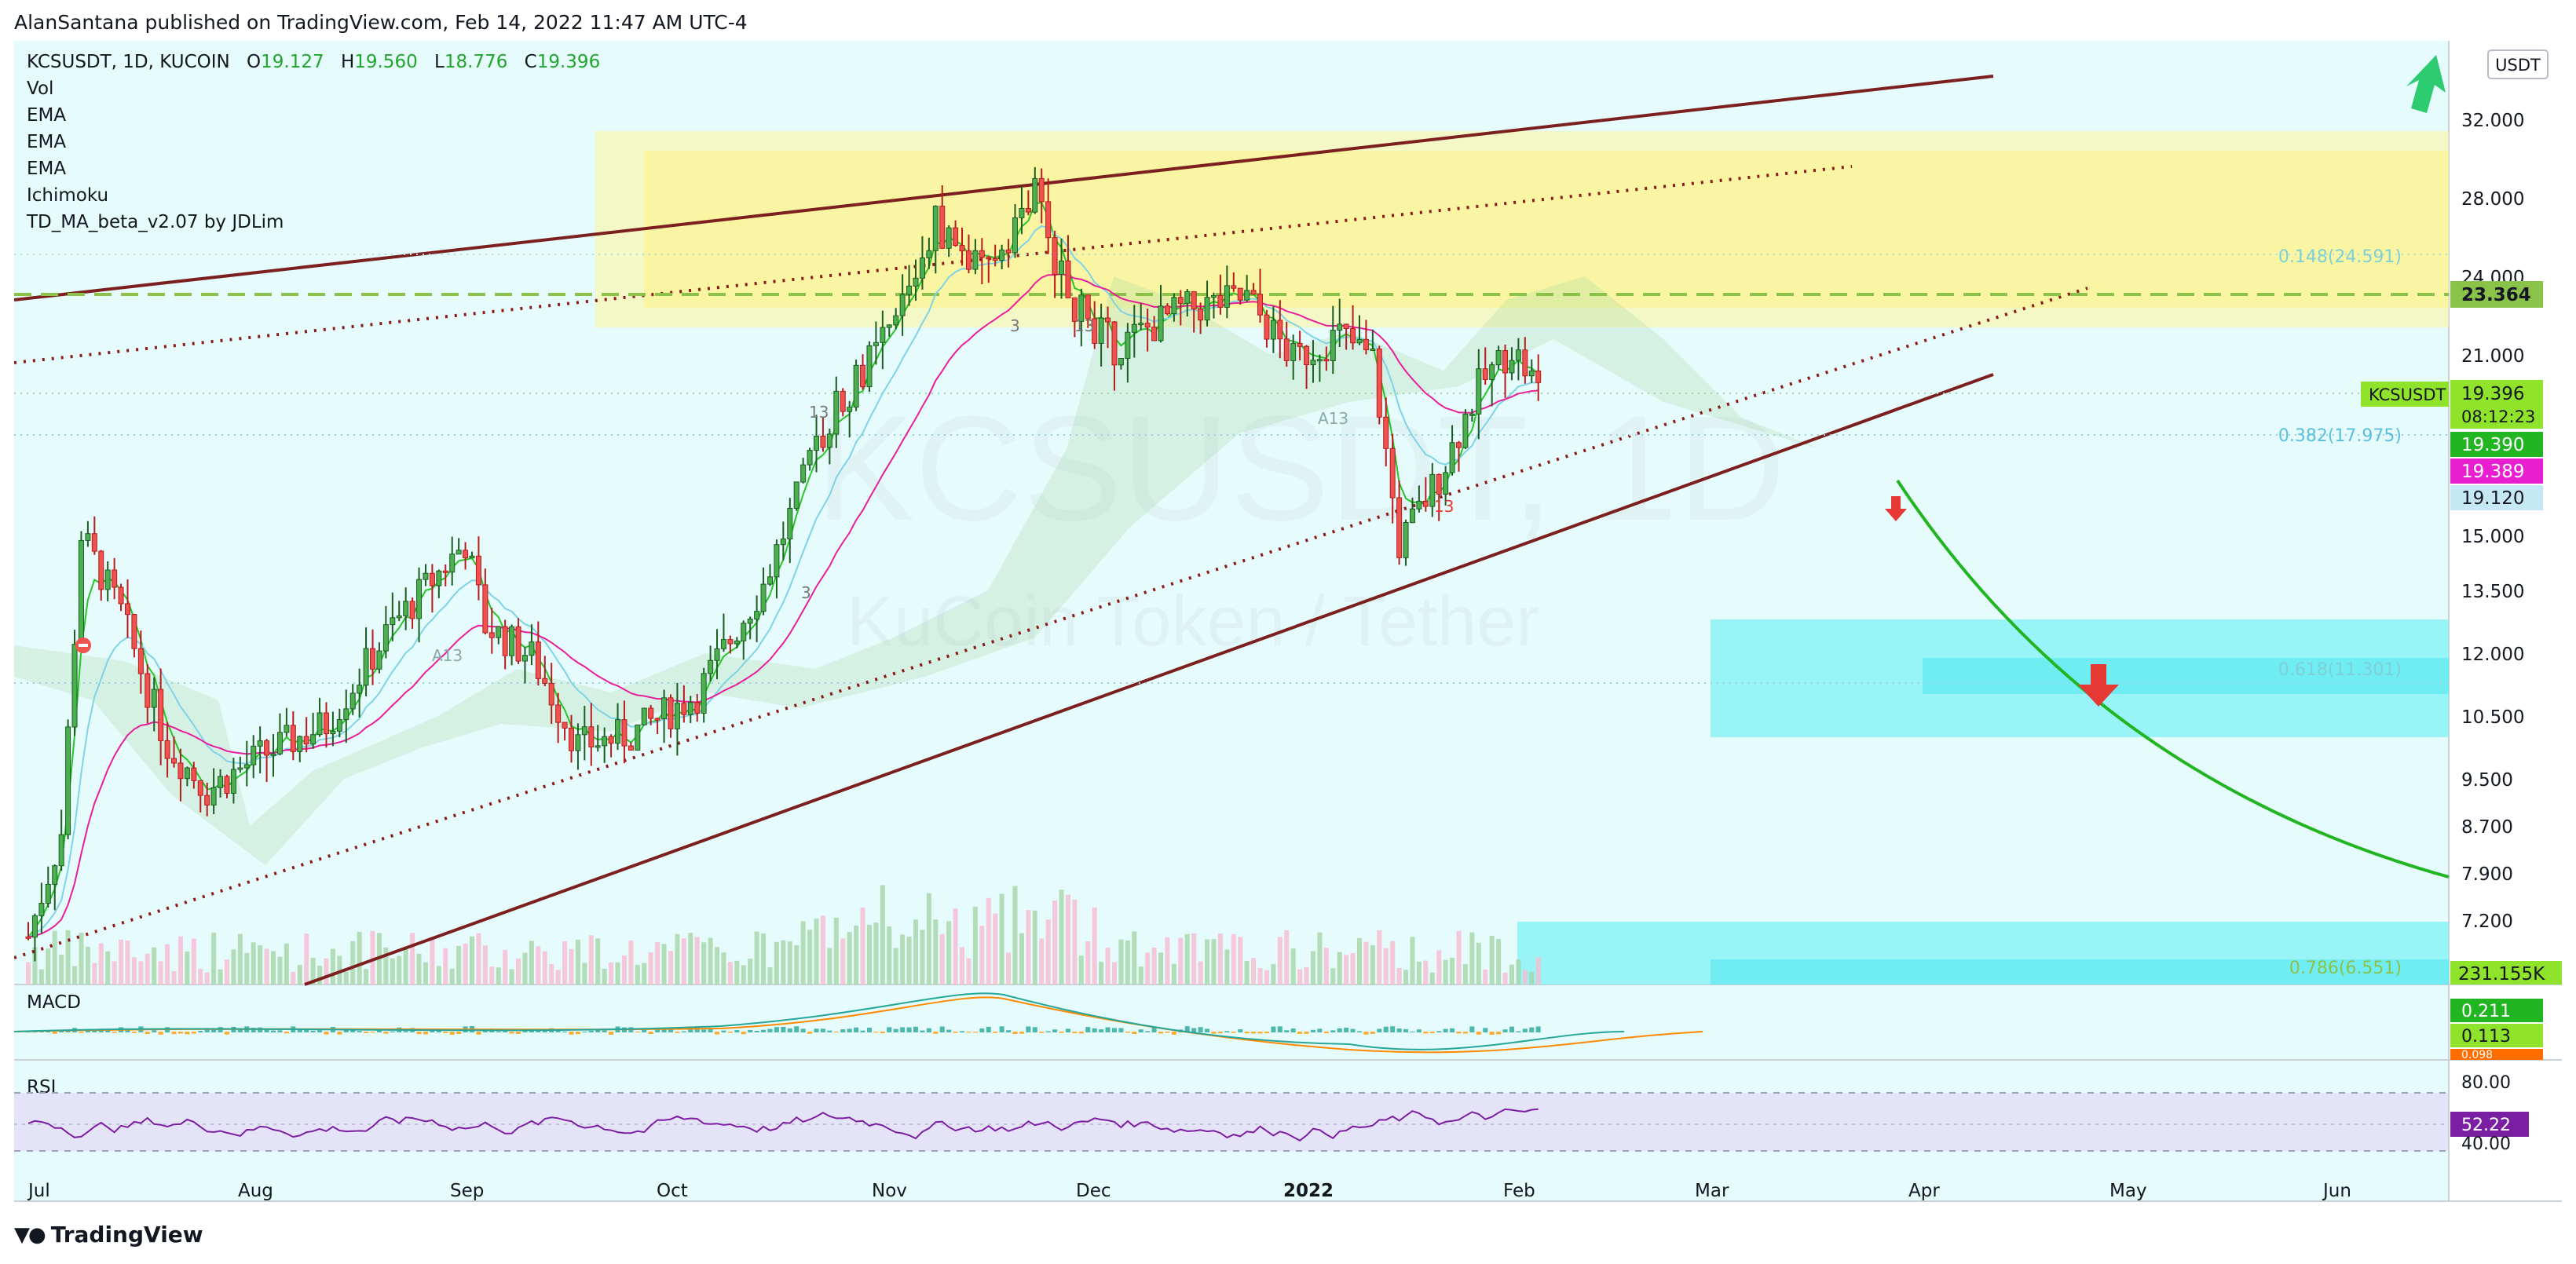 This screenshot has width=2576, height=1264. What do you see at coordinates (2186, 676) in the screenshot?
I see `cyan-zone-inner` at bounding box center [2186, 676].